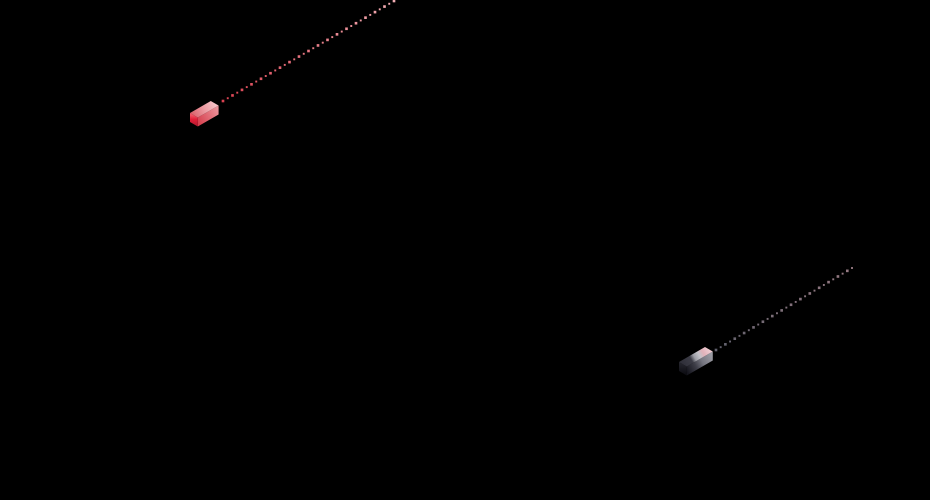 This screenshot has height=500, width=930. What do you see at coordinates (683, 369) in the screenshot?
I see `gray-vehicle-front-face` at bounding box center [683, 369].